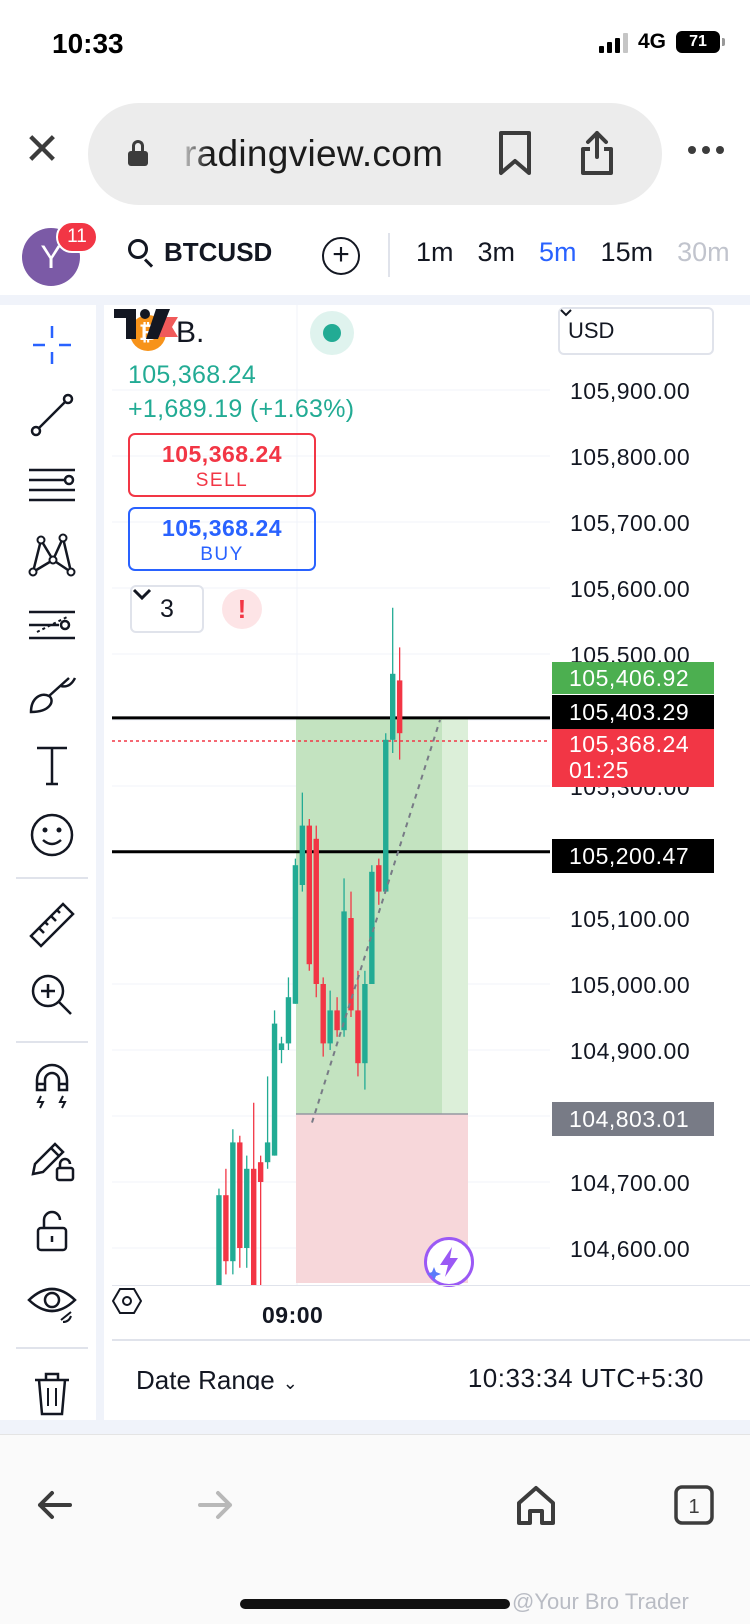 The width and height of the screenshot is (750, 1624). Describe the element at coordinates (375, 255) in the screenshot. I see `chart-header: Y 11 BTCUSD + 1m 3m 5m 15m 30m` at that location.